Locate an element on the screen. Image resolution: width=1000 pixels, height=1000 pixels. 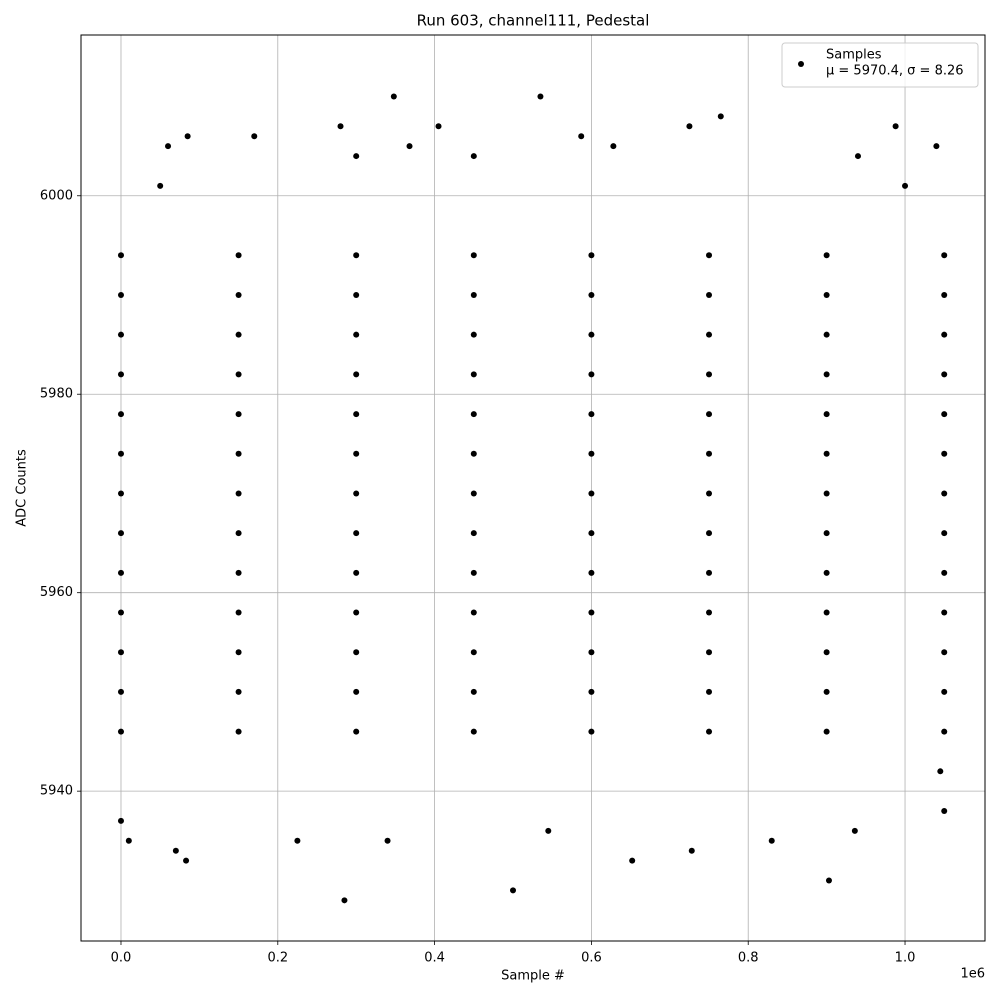
legend-box is located at coordinates (880, 65).